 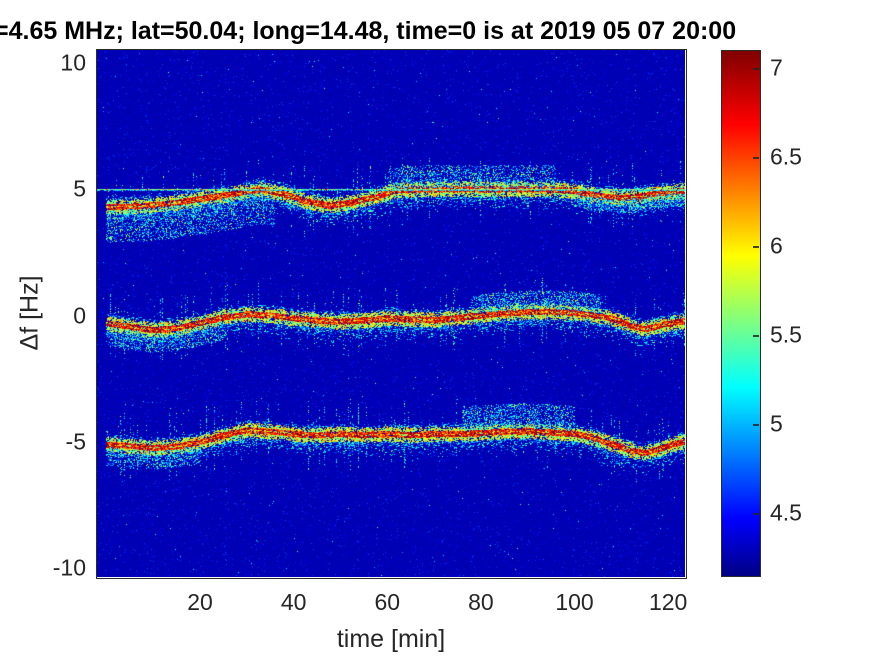 I want to click on x-axis-label: time [min], so click(x=391, y=639).